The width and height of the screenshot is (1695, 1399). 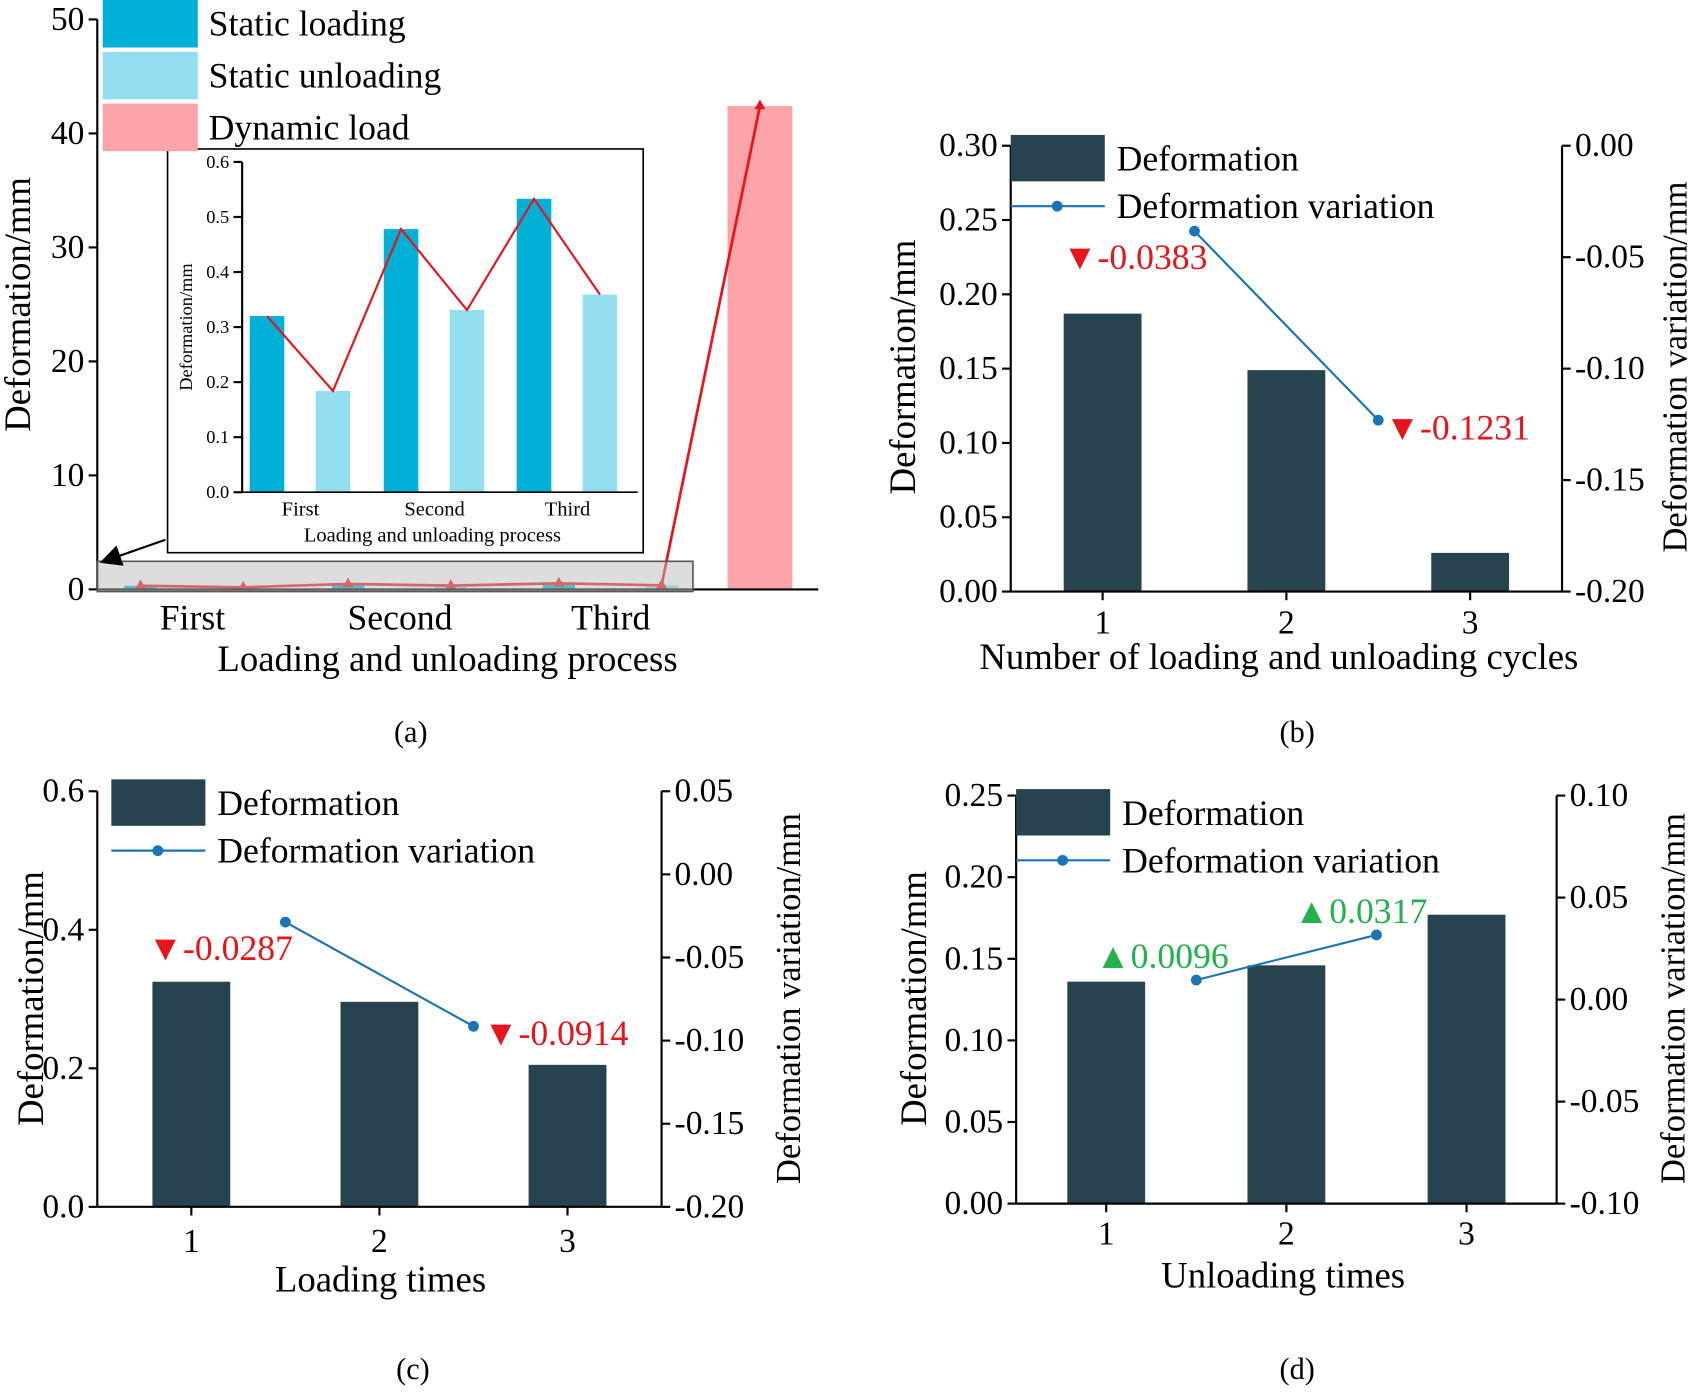 What do you see at coordinates (433, 294) in the screenshot?
I see `inset-line` at bounding box center [433, 294].